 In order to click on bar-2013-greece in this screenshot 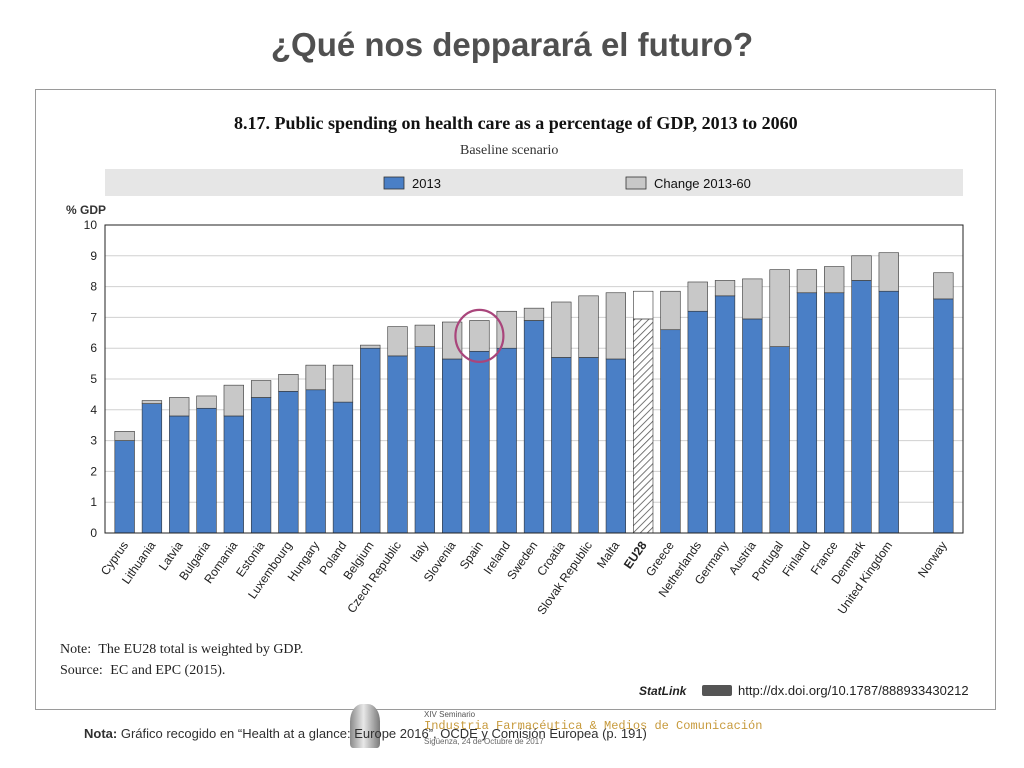, I will do `click(670, 431)`.